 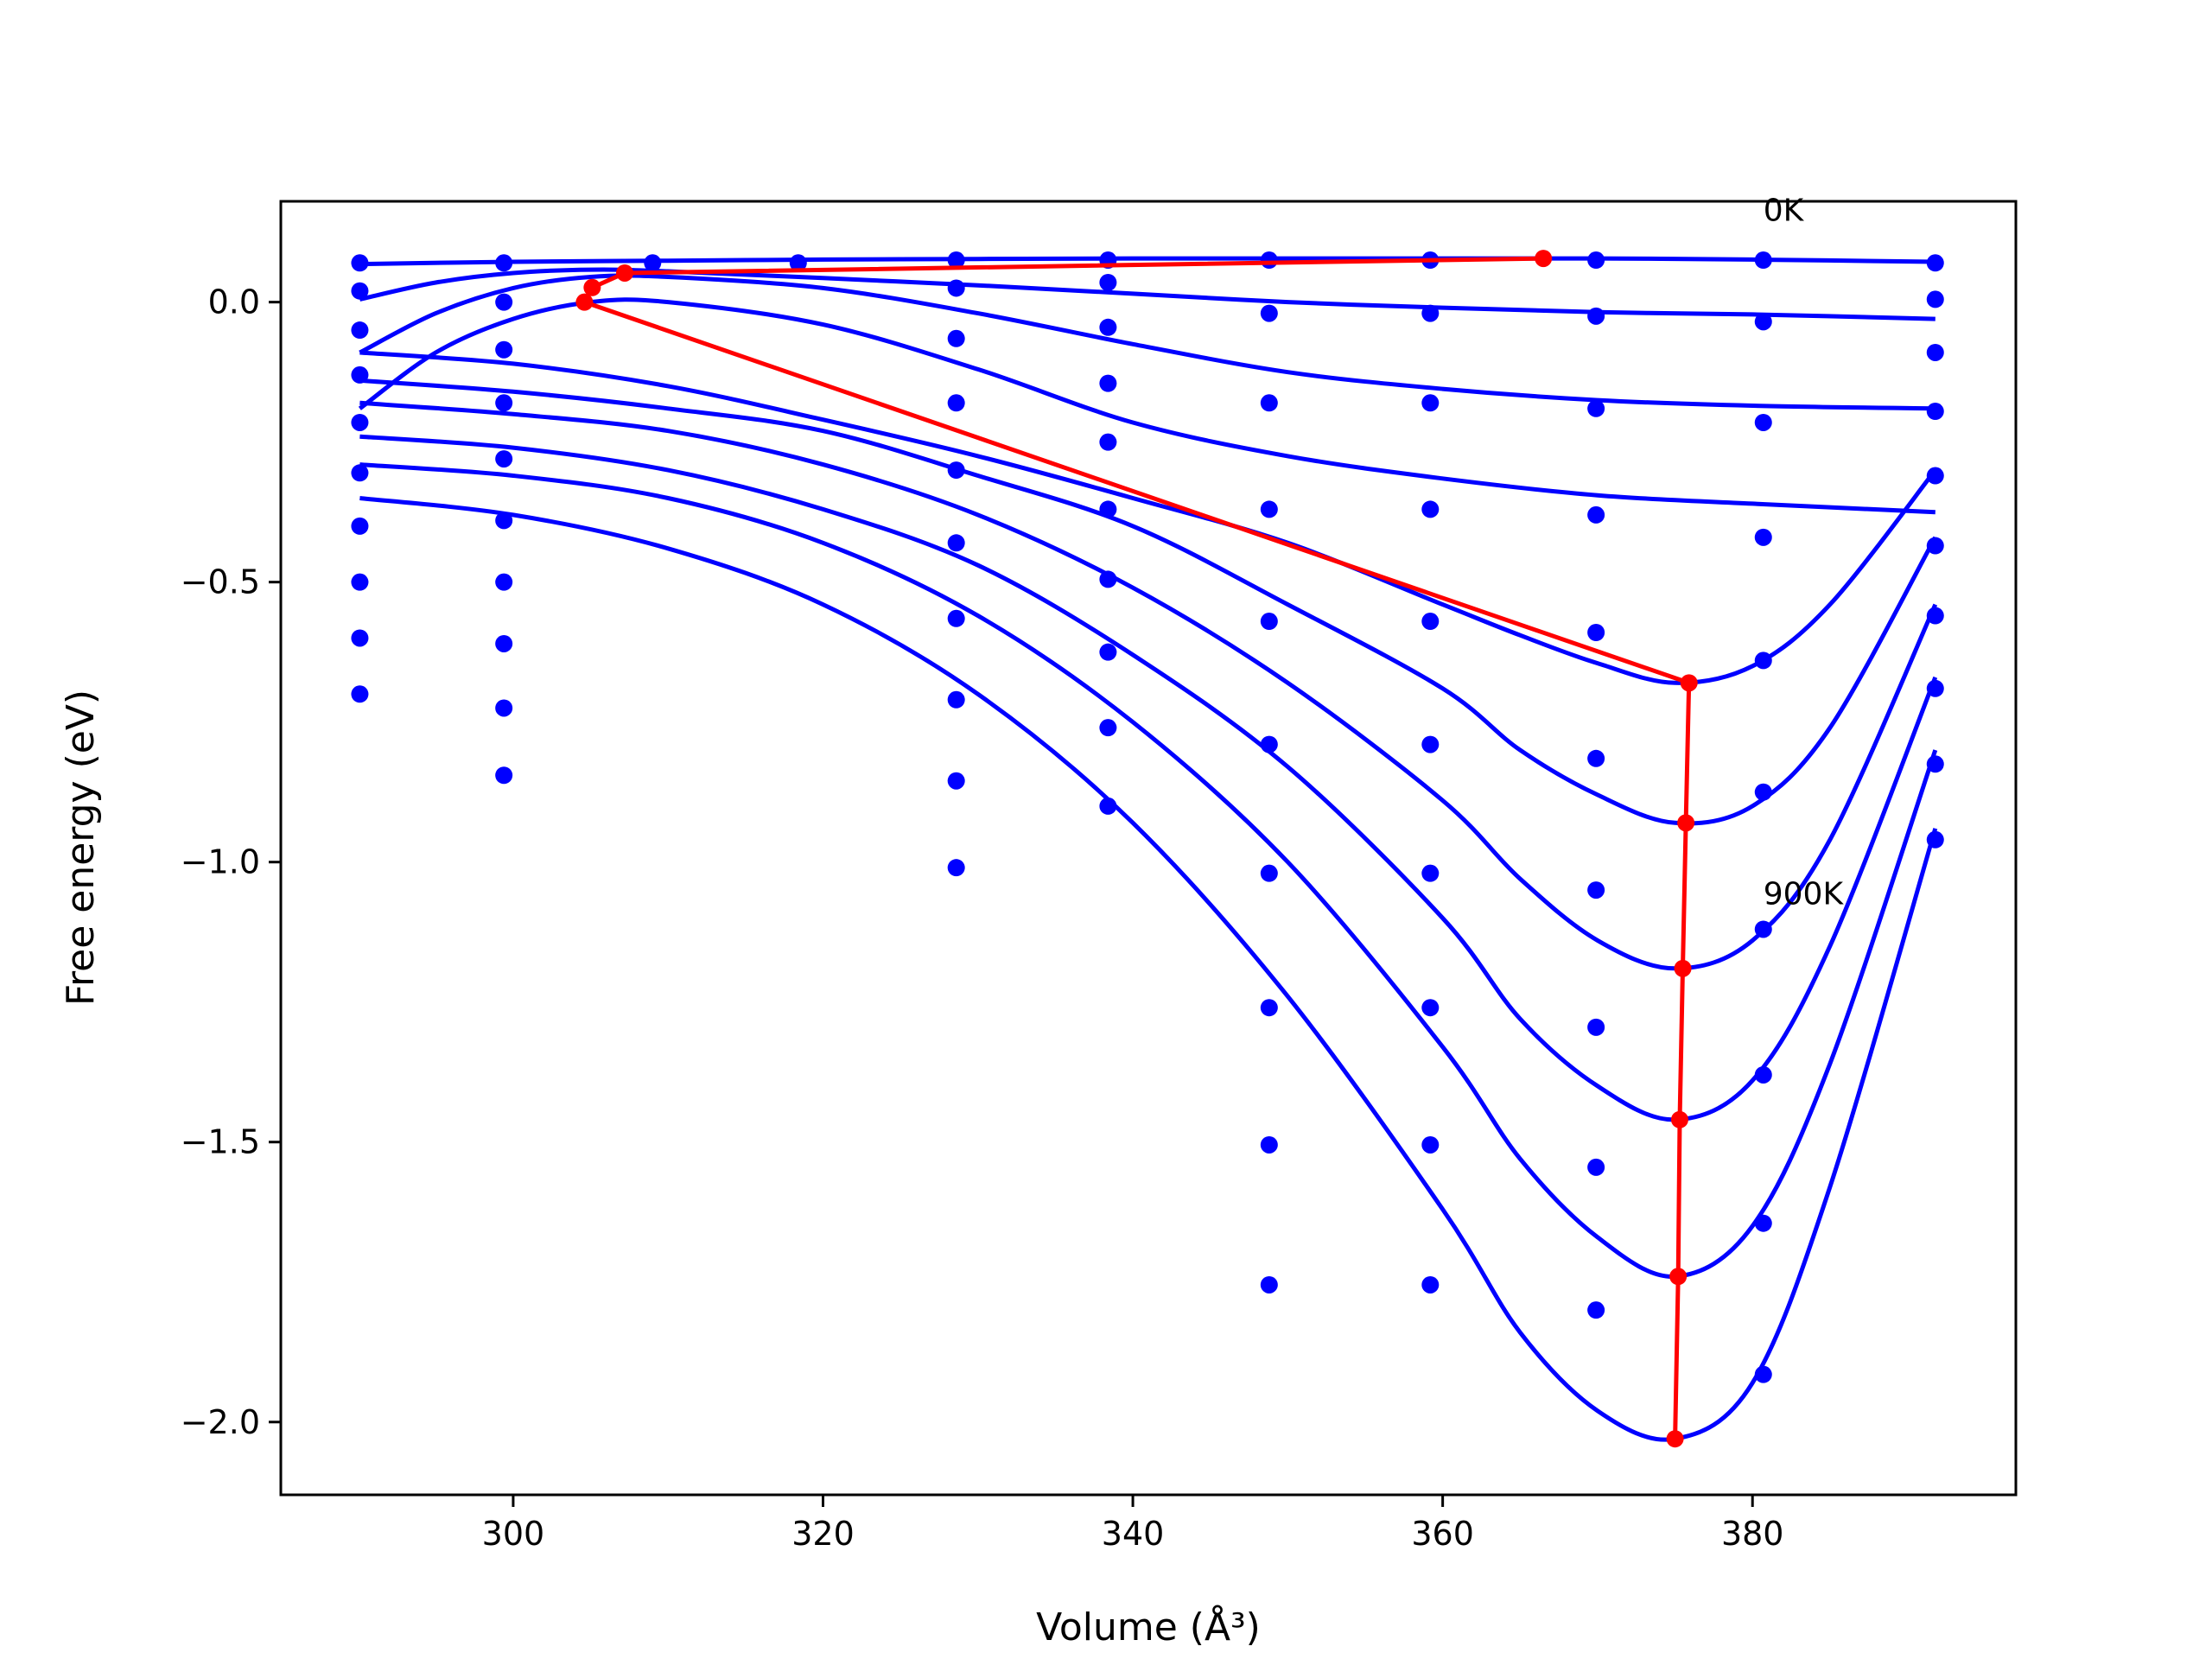 What do you see at coordinates (1442, 1534) in the screenshot?
I see `x-tick-label: 360` at bounding box center [1442, 1534].